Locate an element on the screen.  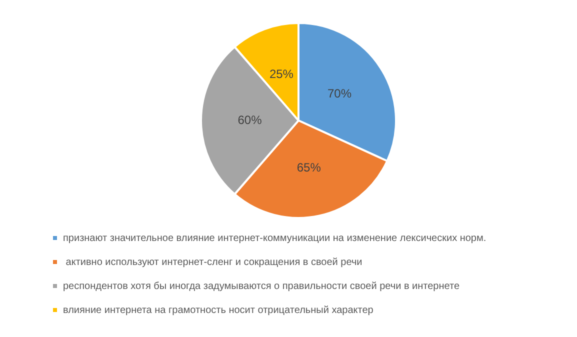
data-label: 70% is located at coordinates (339, 93).